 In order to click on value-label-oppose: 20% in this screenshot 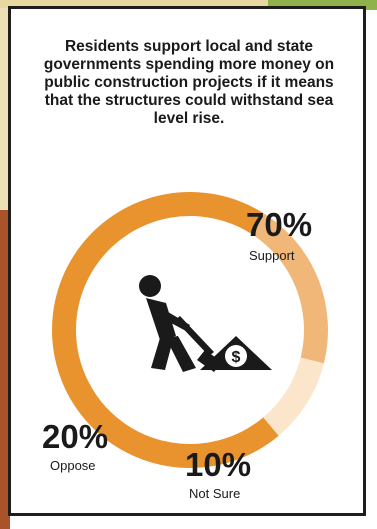, I will do `click(75, 436)`.